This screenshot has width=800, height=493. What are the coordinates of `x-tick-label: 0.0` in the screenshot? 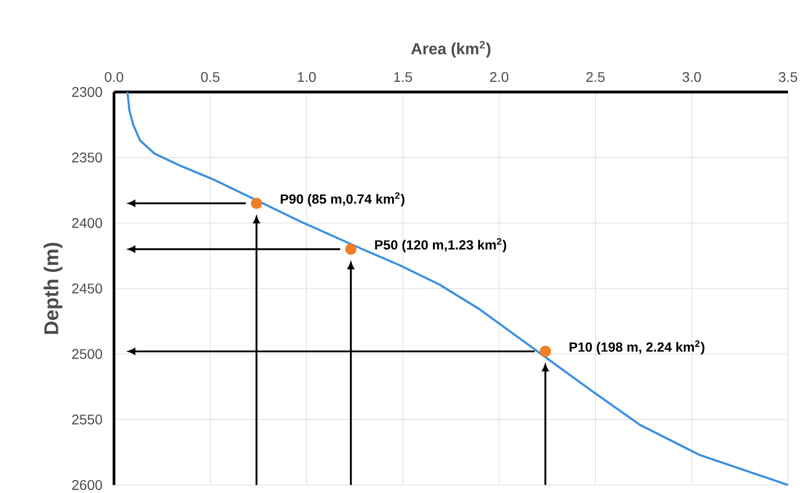 It's located at (114, 77).